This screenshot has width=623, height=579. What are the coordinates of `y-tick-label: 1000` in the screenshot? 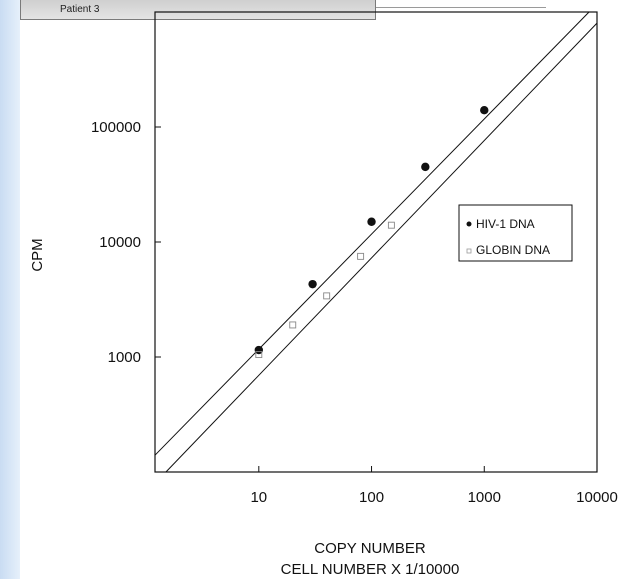 It's located at (124, 357).